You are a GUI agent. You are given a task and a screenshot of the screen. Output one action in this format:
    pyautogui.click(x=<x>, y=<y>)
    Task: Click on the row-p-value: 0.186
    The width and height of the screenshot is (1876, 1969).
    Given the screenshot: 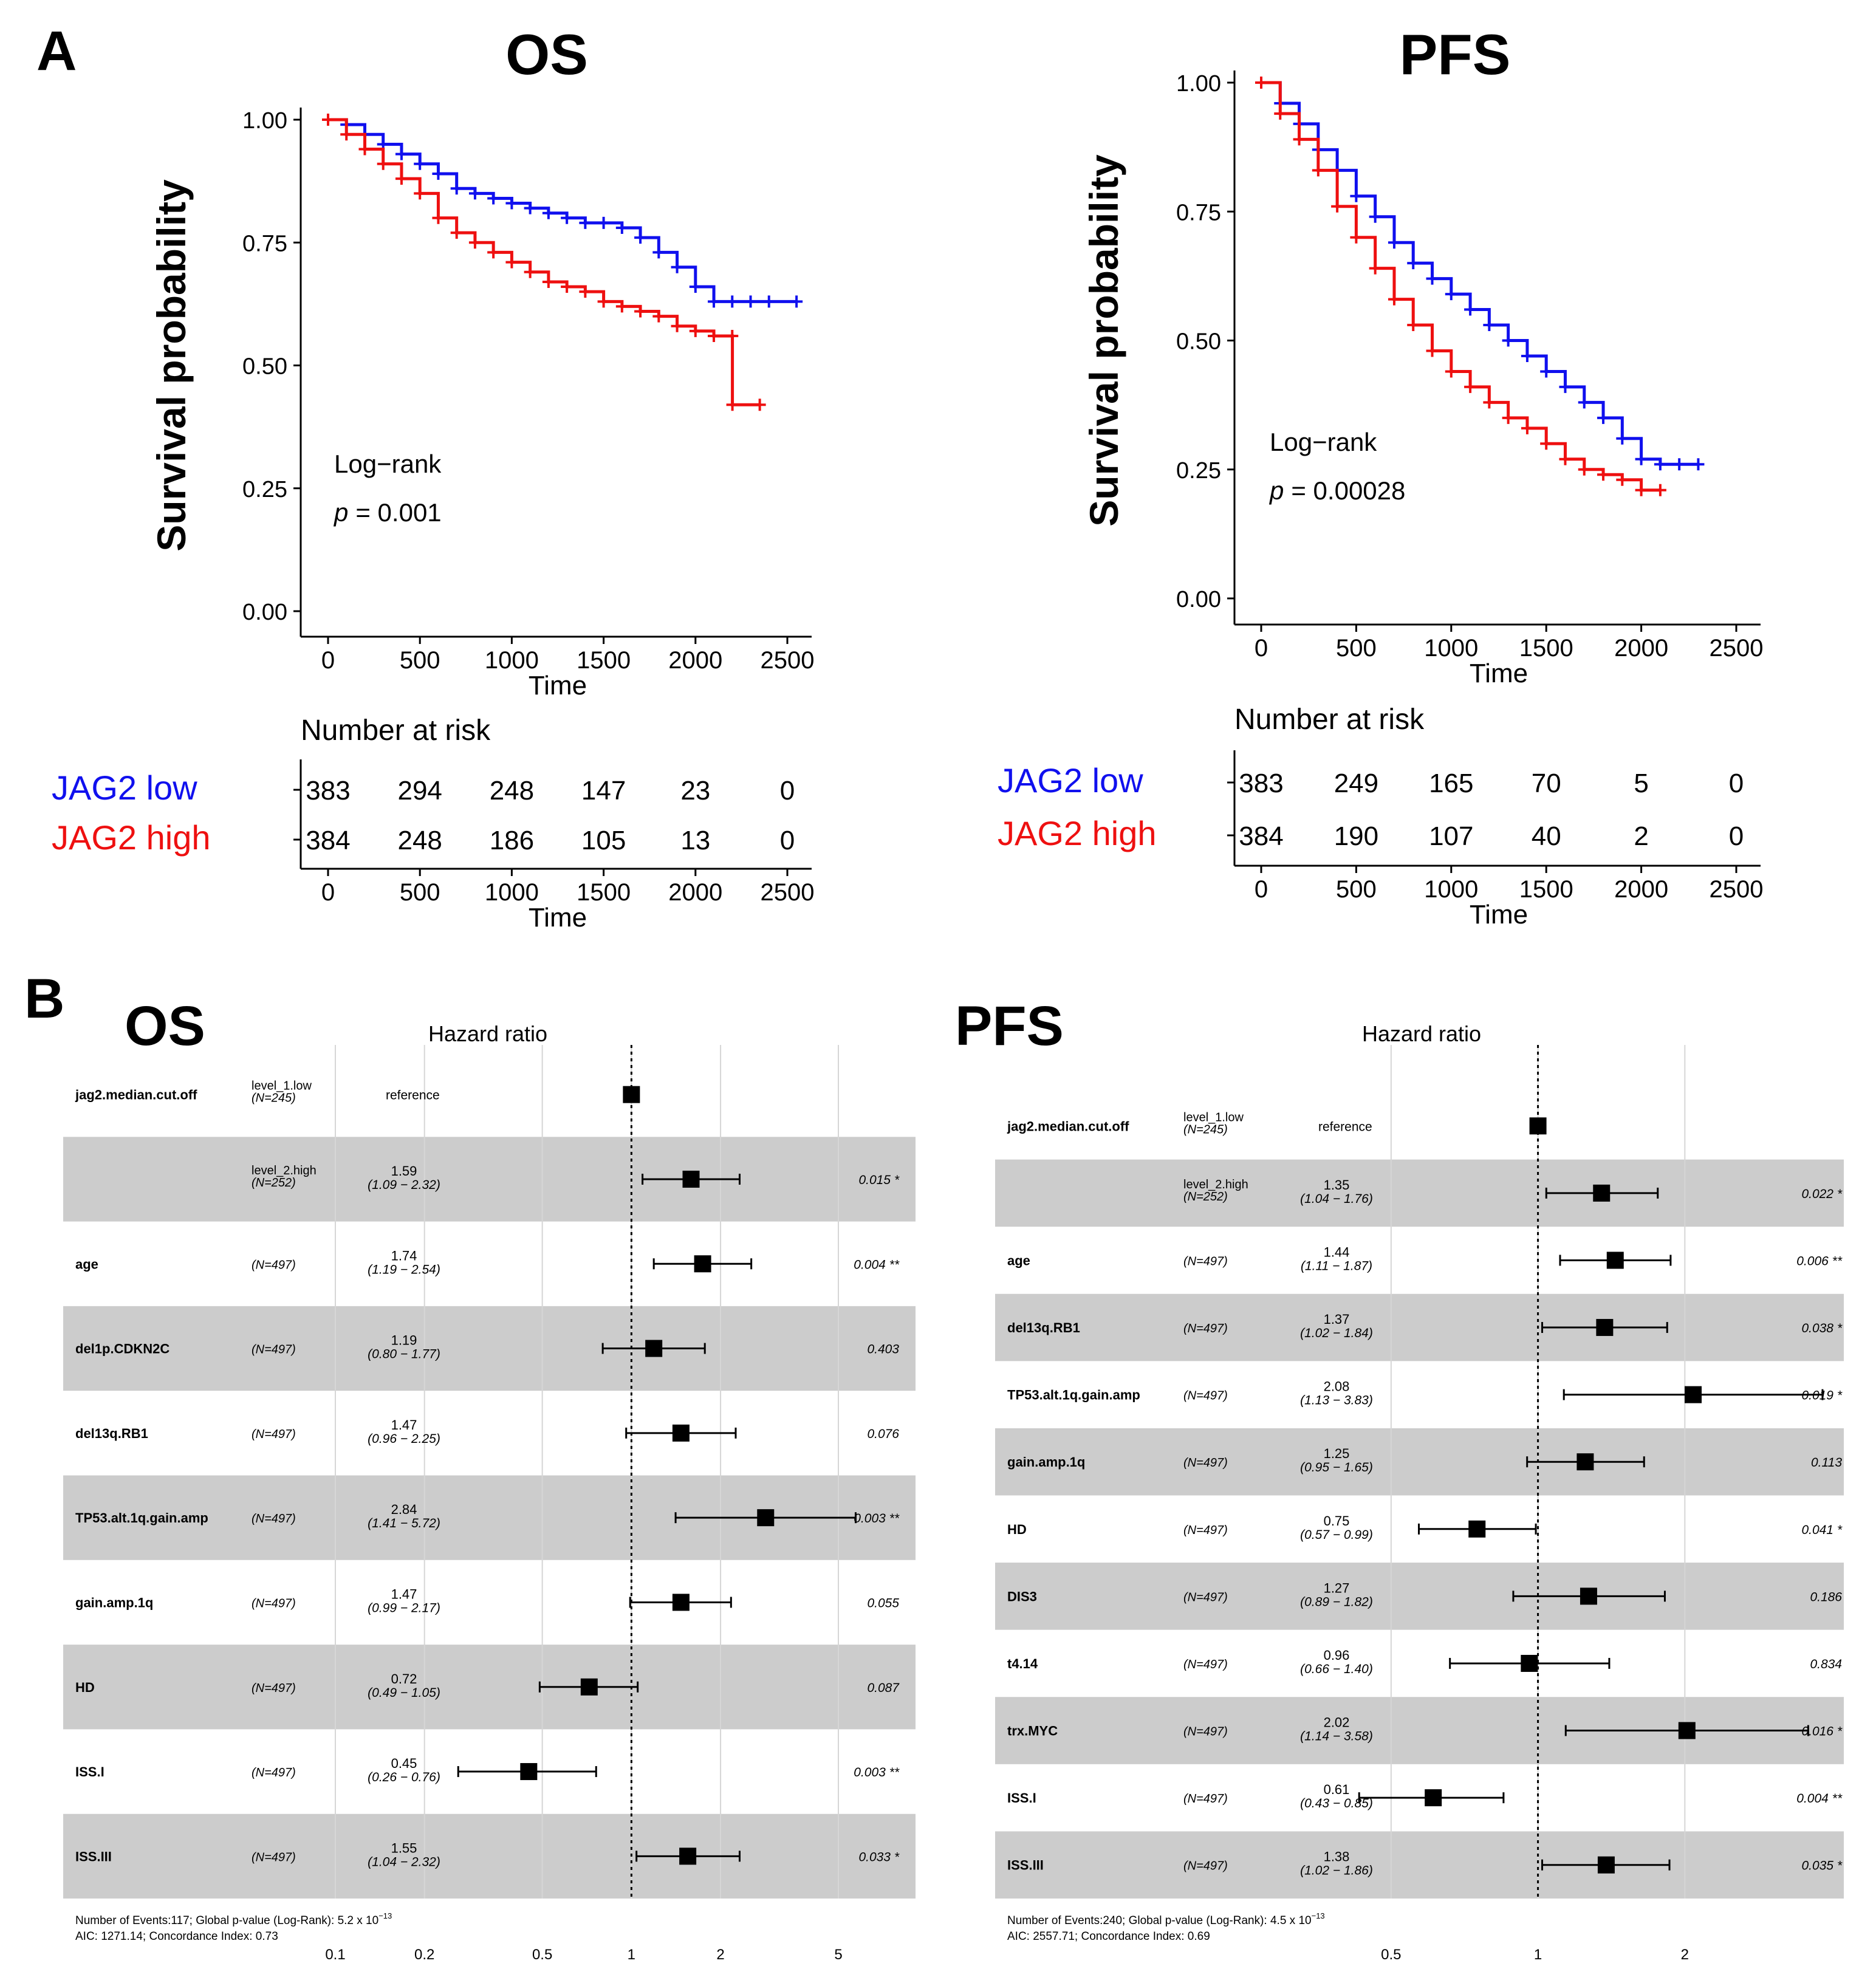 What is the action you would take?
    pyautogui.click(x=1826, y=1597)
    